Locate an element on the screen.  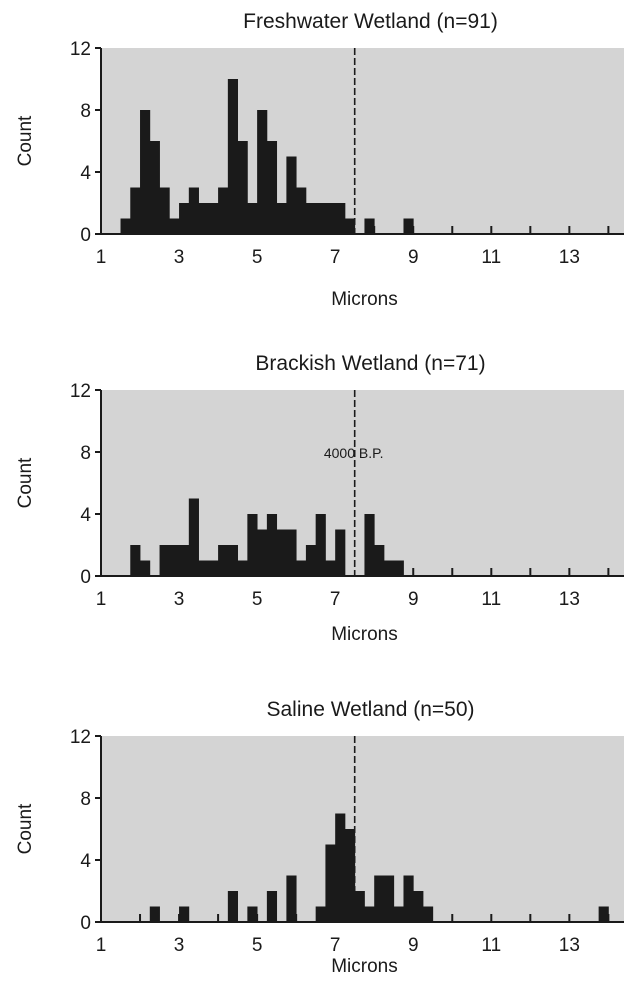
reference-annotation: 4000 B.P. is located at coordinates (354, 453).